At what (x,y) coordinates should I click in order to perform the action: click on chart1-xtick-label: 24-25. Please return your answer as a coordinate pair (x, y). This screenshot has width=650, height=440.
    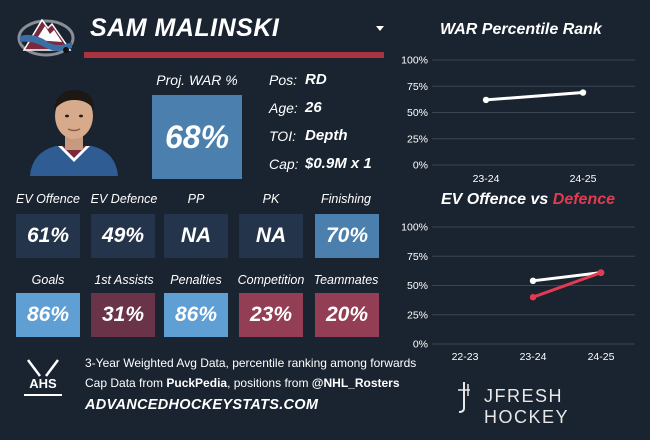
    Looking at the image, I should click on (583, 179).